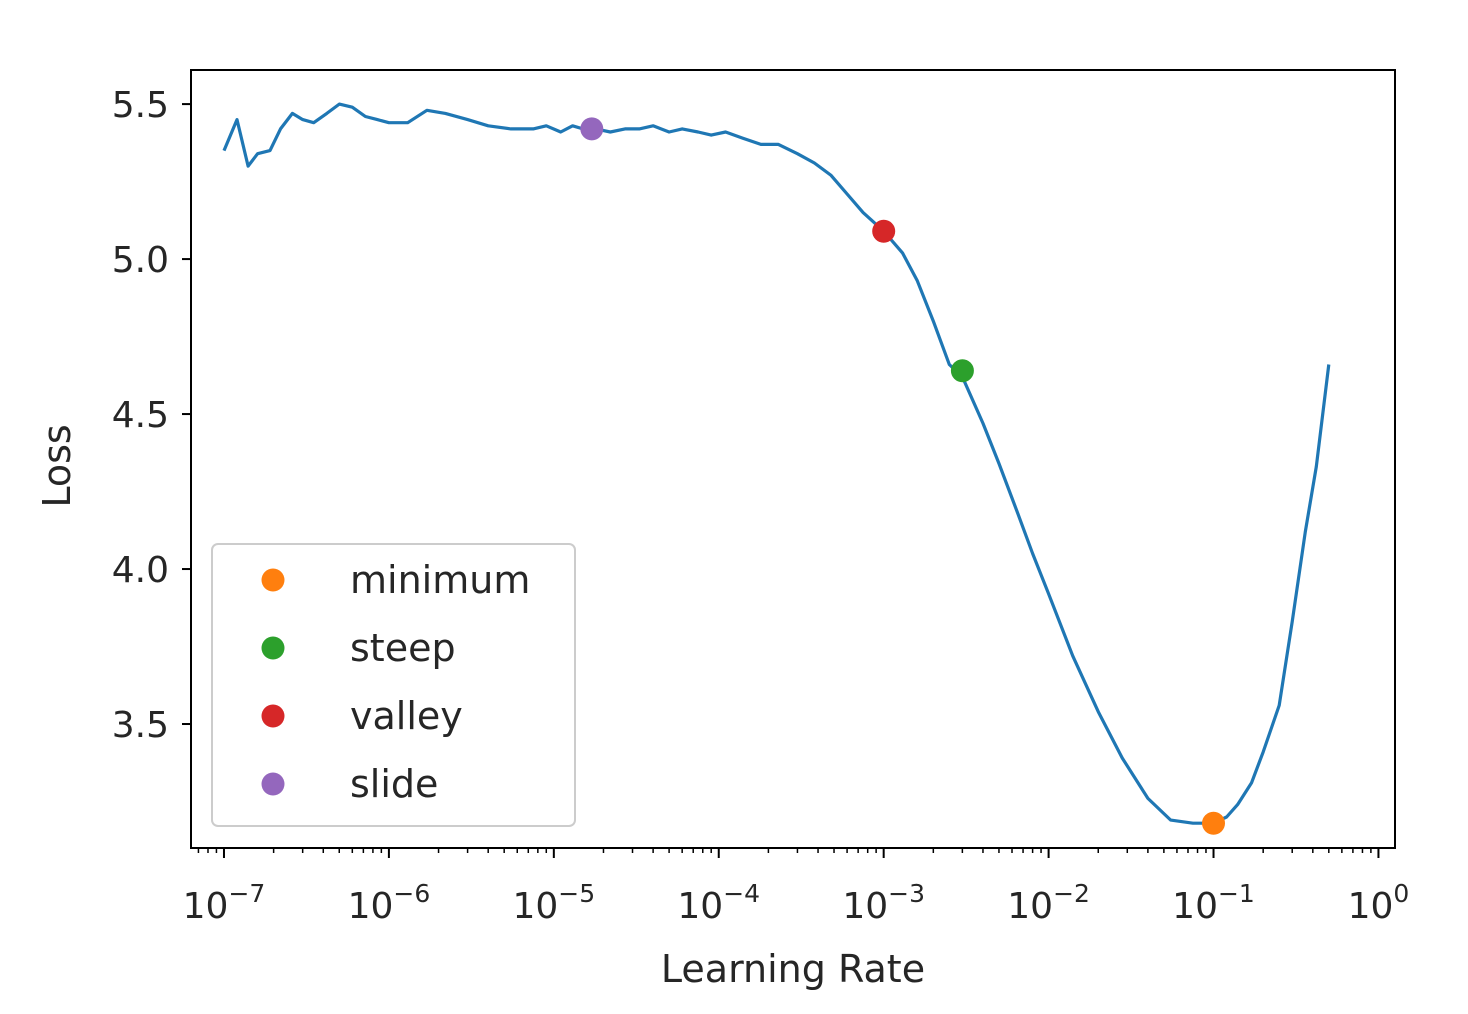 This screenshot has width=1468, height=1014. What do you see at coordinates (140, 415) in the screenshot?
I see `y-tick-label: 4.5` at bounding box center [140, 415].